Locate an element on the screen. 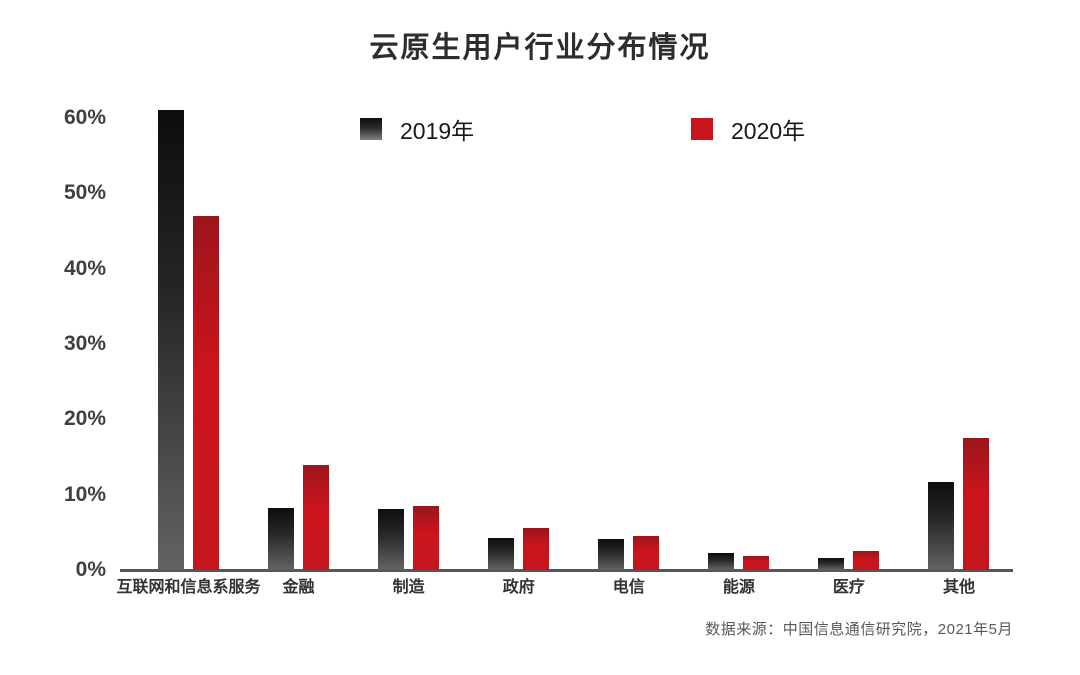 The width and height of the screenshot is (1080, 675). y-axis-tick-label: 10% is located at coordinates (84, 494).